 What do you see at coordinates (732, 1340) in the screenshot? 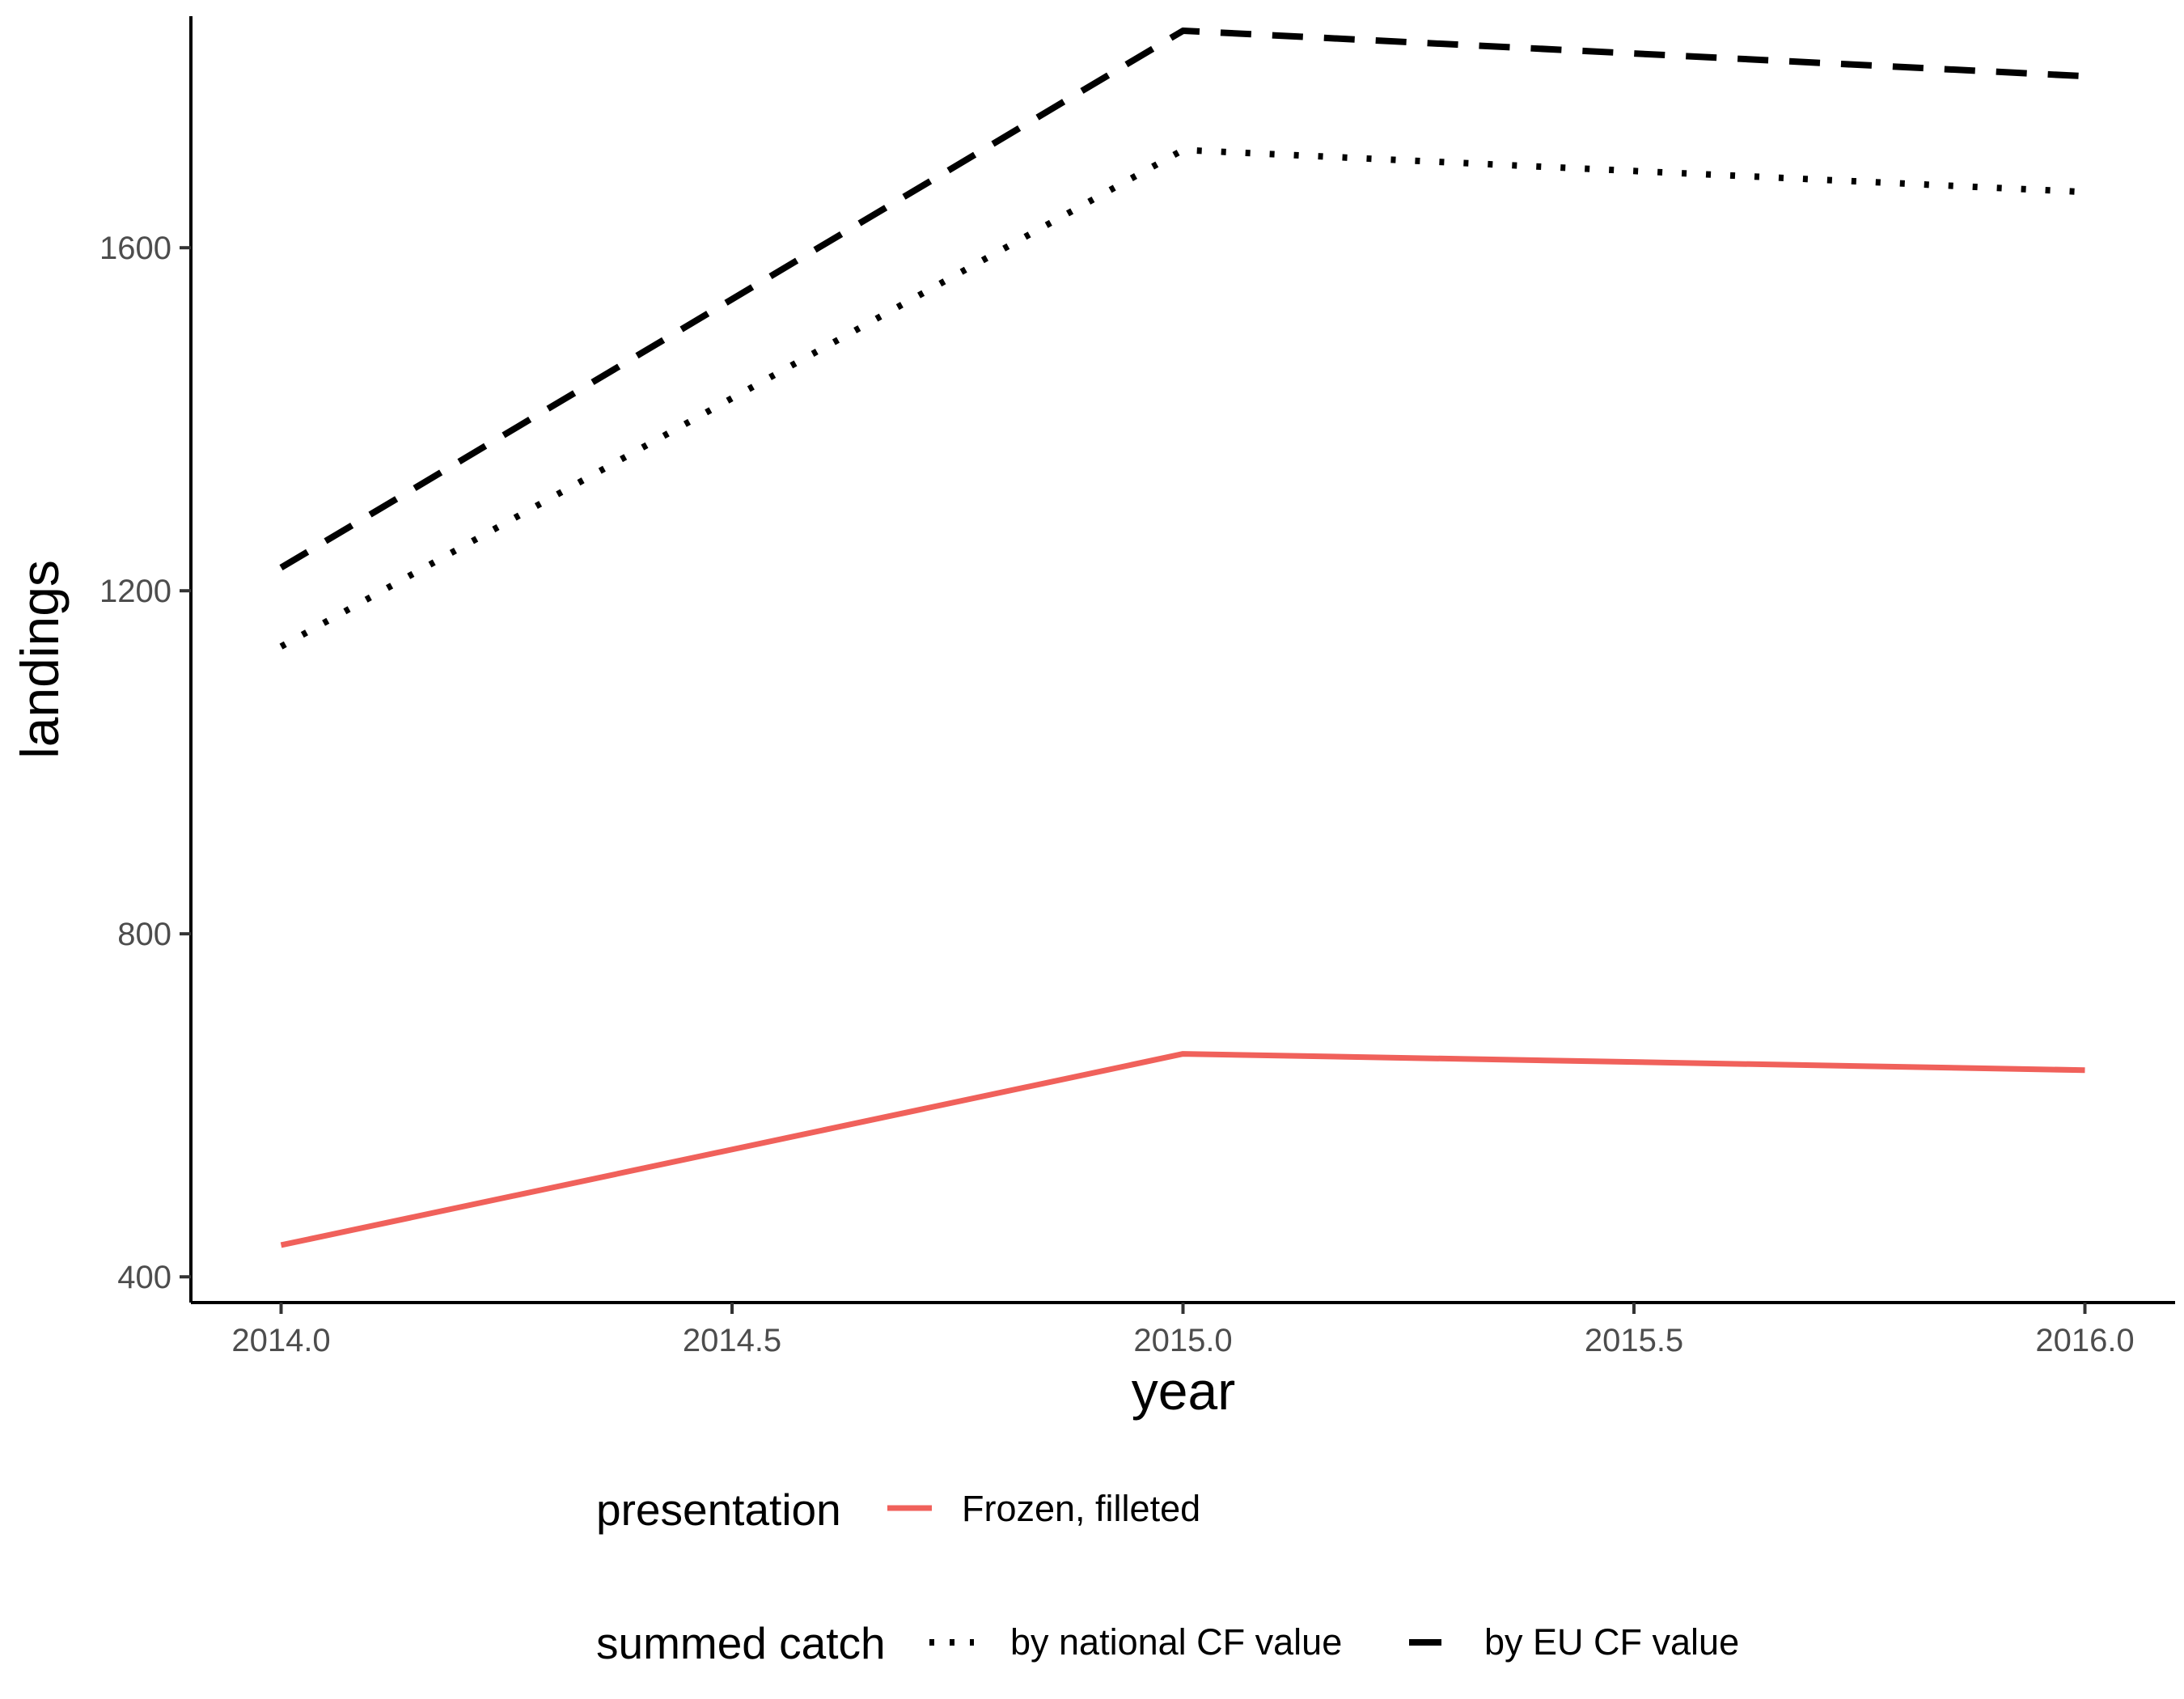
I see `x-tick-label: 2014.5` at bounding box center [732, 1340].